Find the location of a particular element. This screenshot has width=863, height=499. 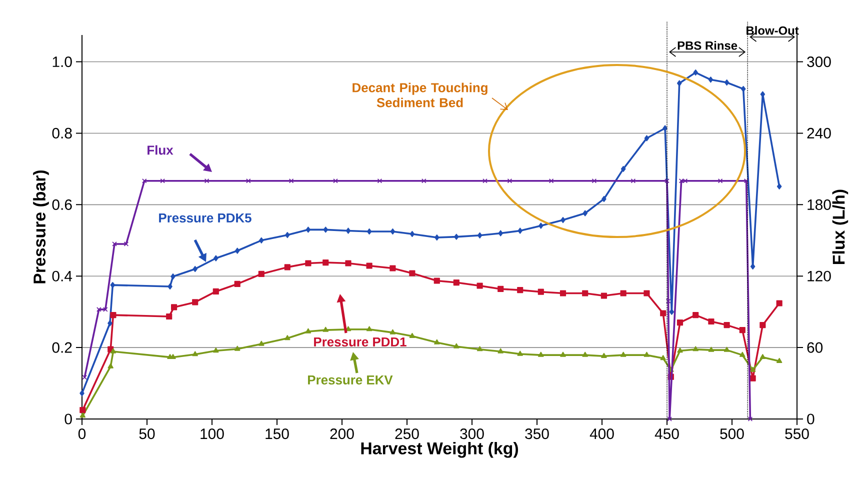

series-label: Pressure PDK5 is located at coordinates (205, 218).